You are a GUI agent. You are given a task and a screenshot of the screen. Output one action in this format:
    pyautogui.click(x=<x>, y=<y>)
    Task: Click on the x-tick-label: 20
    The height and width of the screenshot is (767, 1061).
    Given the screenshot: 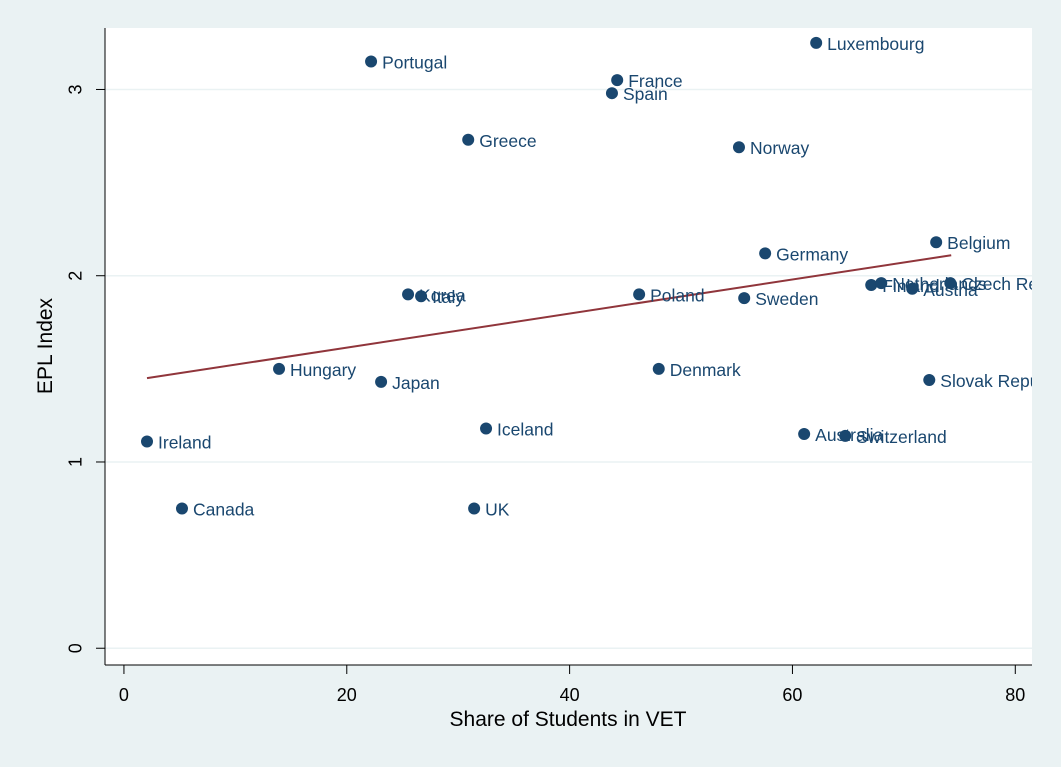 What is the action you would take?
    pyautogui.click(x=347, y=695)
    